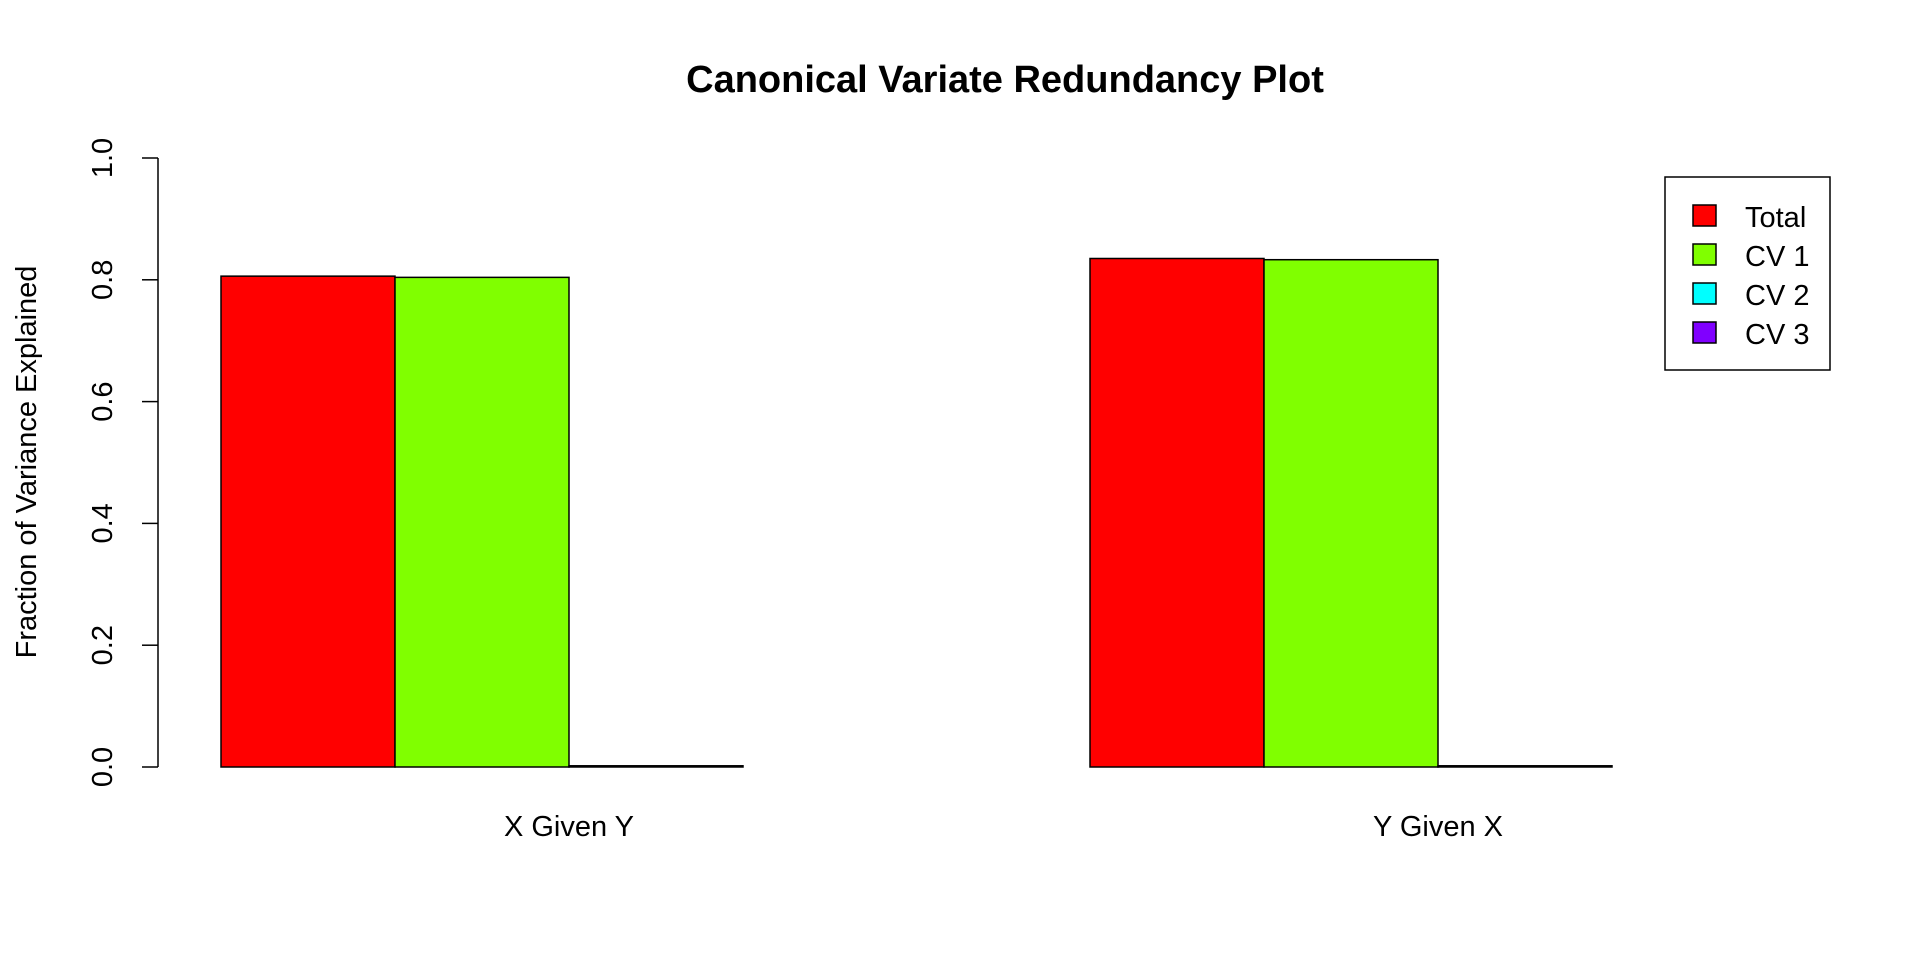 The width and height of the screenshot is (1920, 960). I want to click on y-tick-label: 0.8, so click(103, 280).